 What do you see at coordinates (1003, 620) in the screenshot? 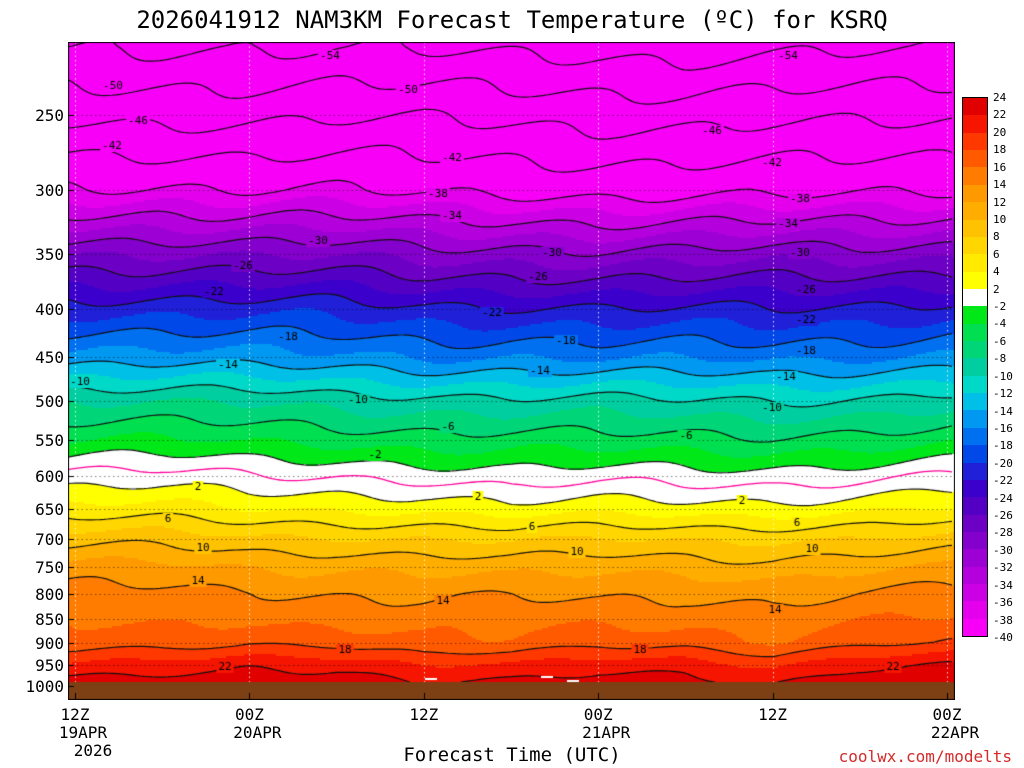
I see `colorbar-tick-label: -38` at bounding box center [1003, 620].